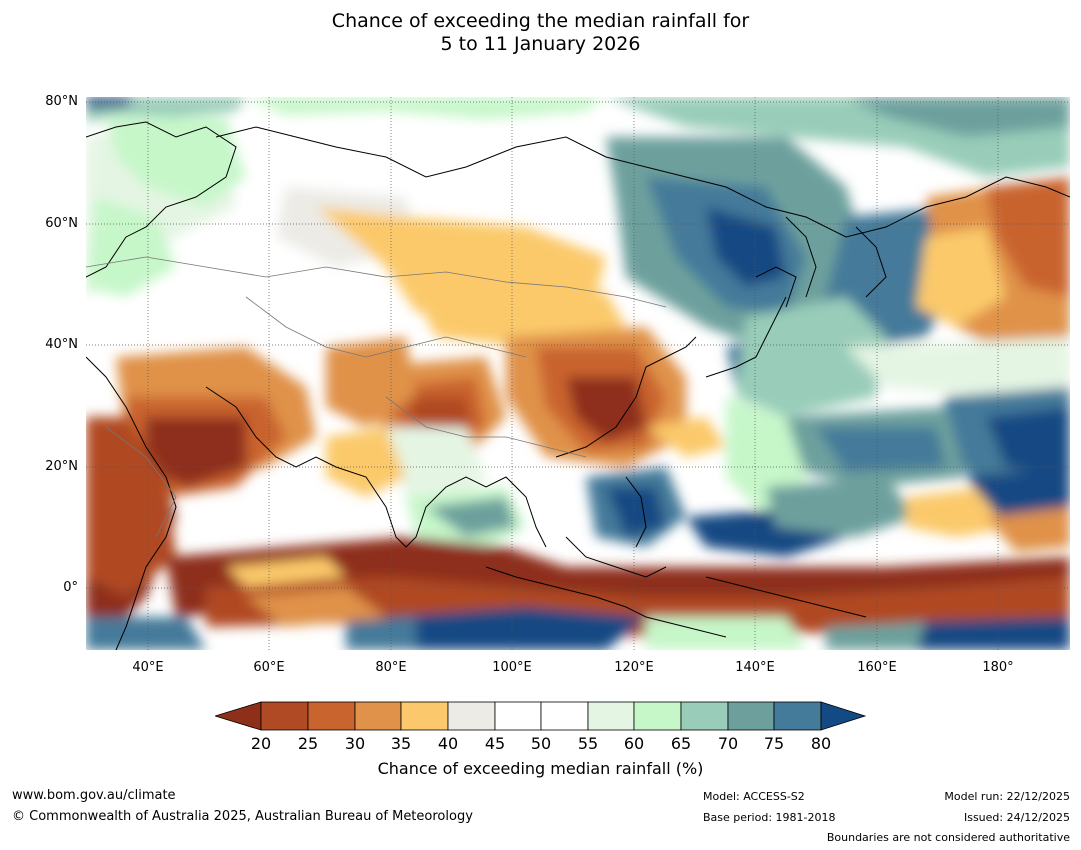 The height and width of the screenshot is (850, 1081). I want to click on title-line-2: 5 to 11 January 2026, so click(540, 44).